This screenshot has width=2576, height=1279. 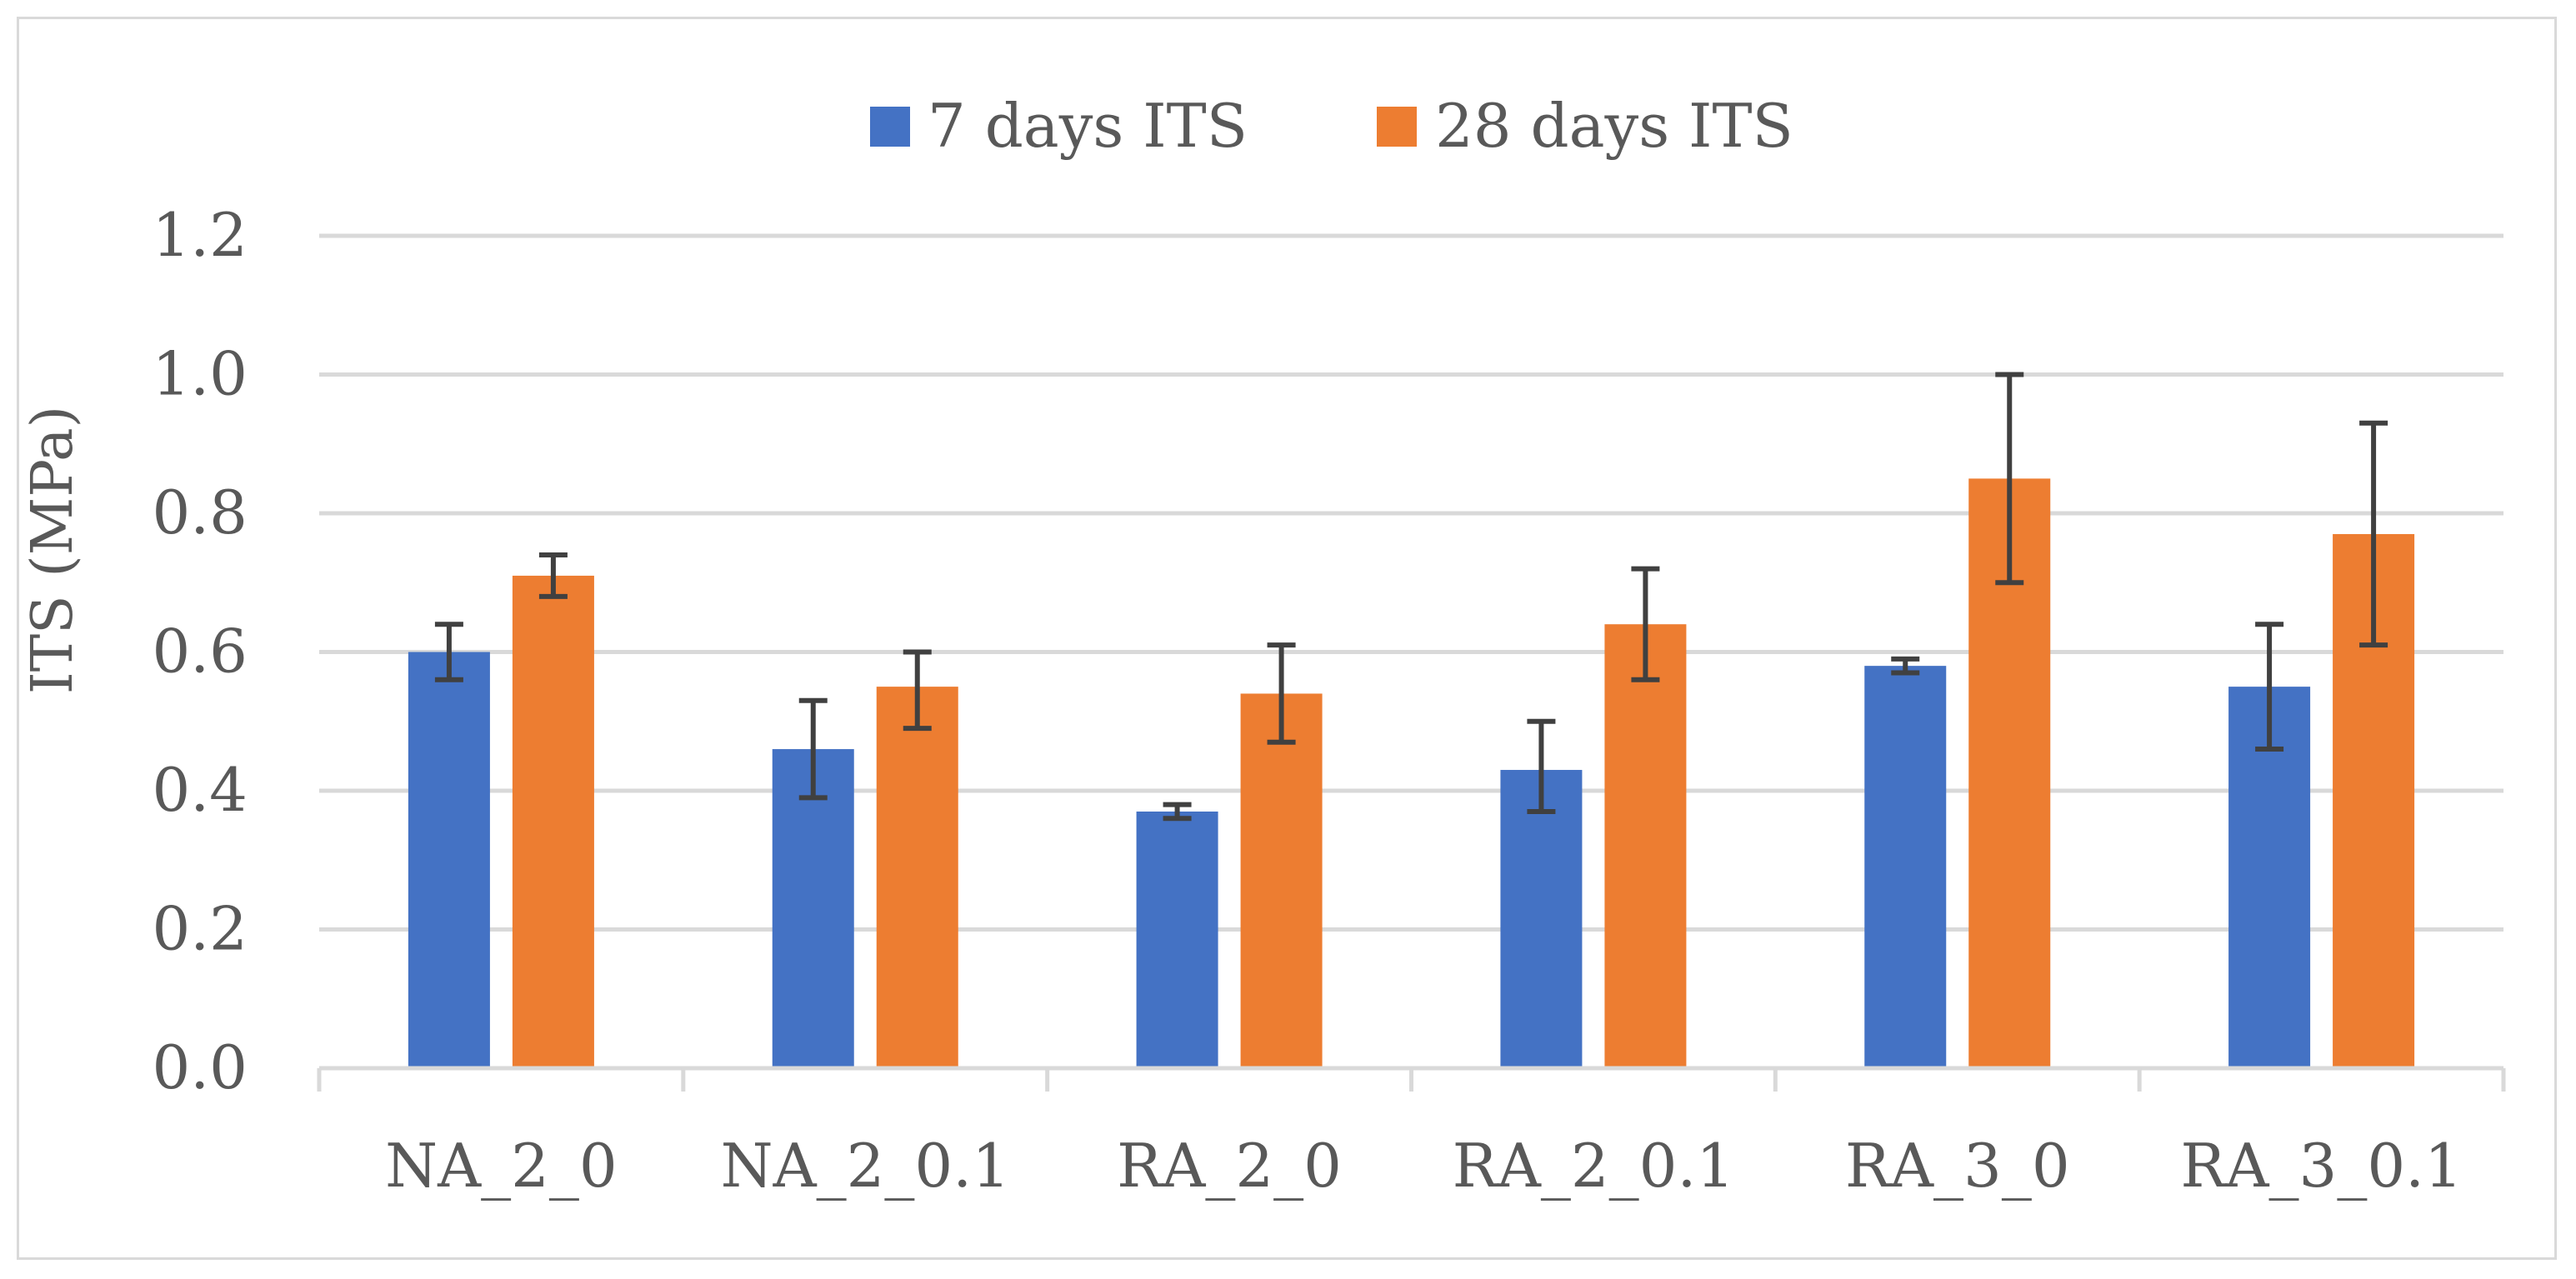 What do you see at coordinates (200, 929) in the screenshot?
I see `y-tick-label: 0.2` at bounding box center [200, 929].